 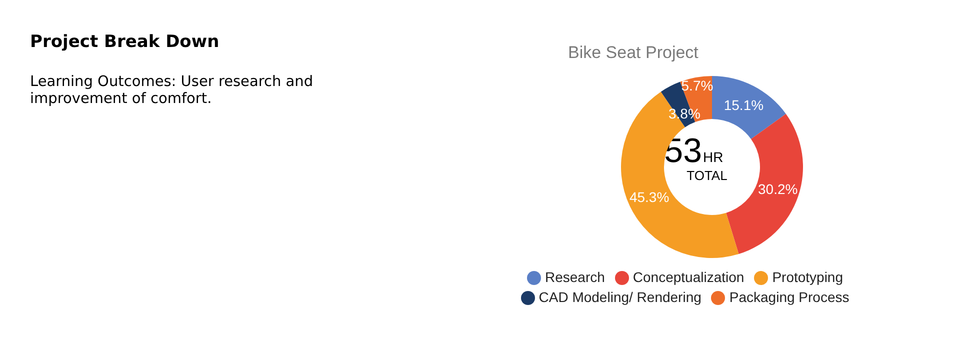 What do you see at coordinates (688, 277) in the screenshot?
I see `legend-label: Conceptualization` at bounding box center [688, 277].